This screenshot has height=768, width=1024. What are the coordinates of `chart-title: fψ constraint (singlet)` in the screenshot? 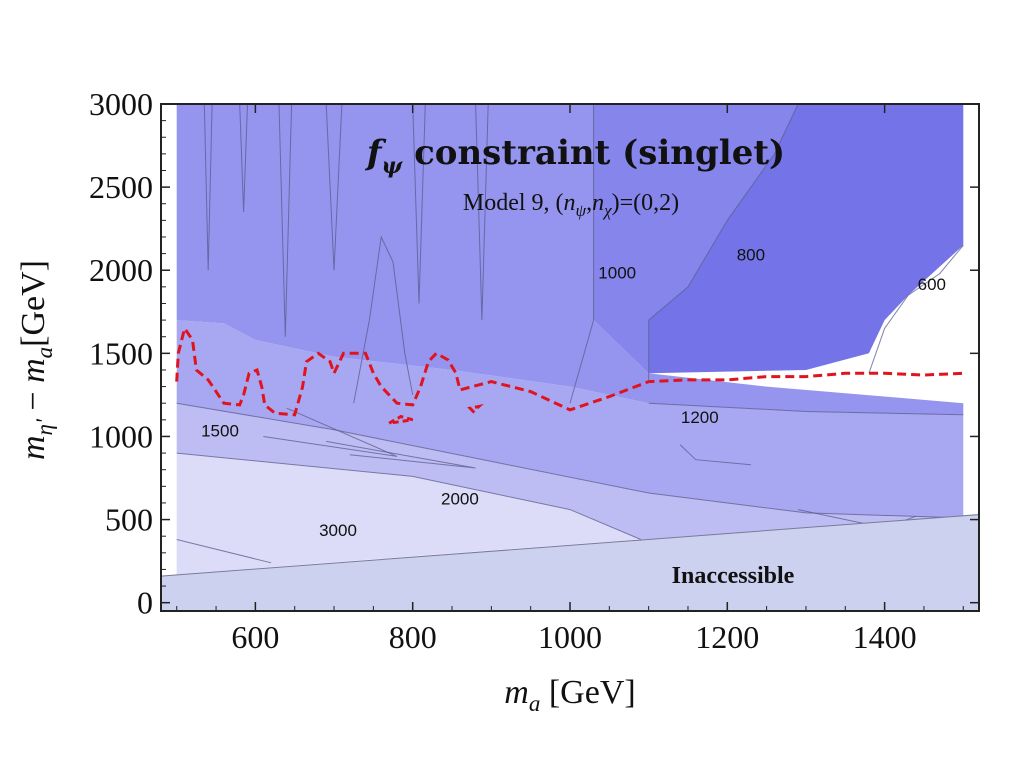 It's located at (575, 156).